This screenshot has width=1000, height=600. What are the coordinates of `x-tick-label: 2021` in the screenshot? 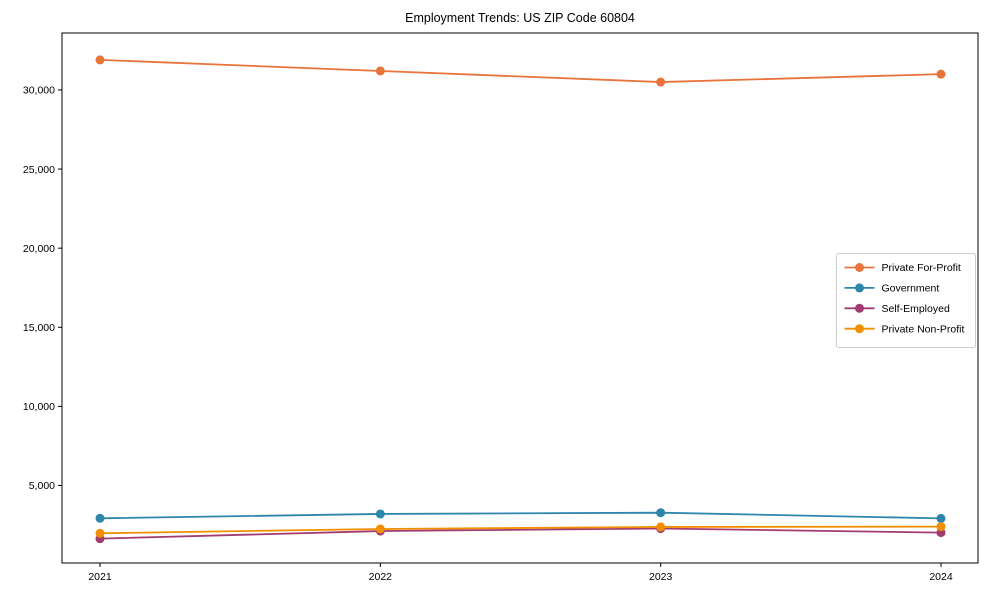 It's located at (100, 577).